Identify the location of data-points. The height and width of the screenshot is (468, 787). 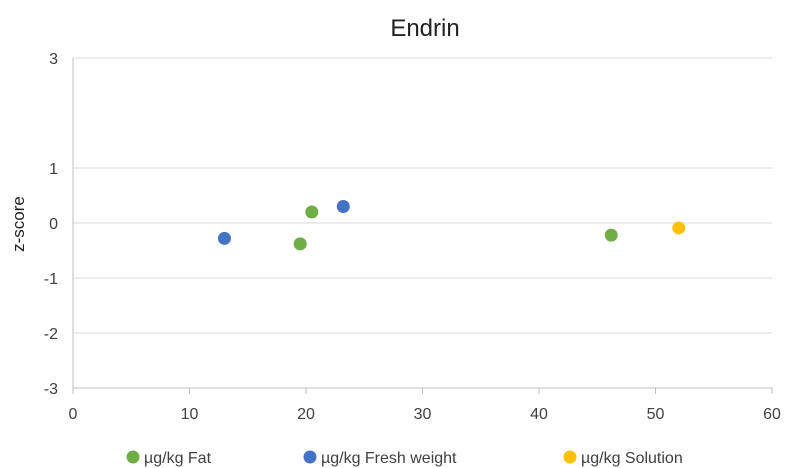
(451, 225).